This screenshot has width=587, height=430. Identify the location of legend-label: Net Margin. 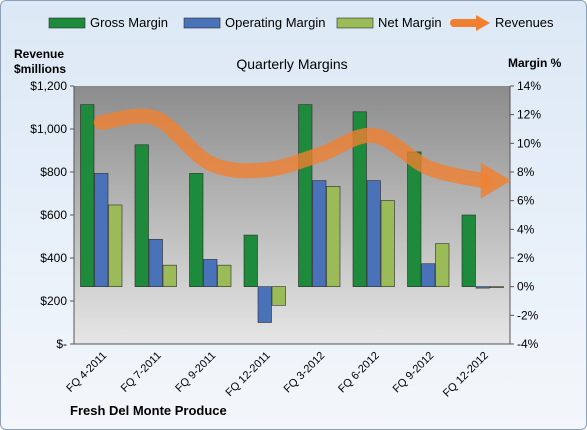
(410, 22).